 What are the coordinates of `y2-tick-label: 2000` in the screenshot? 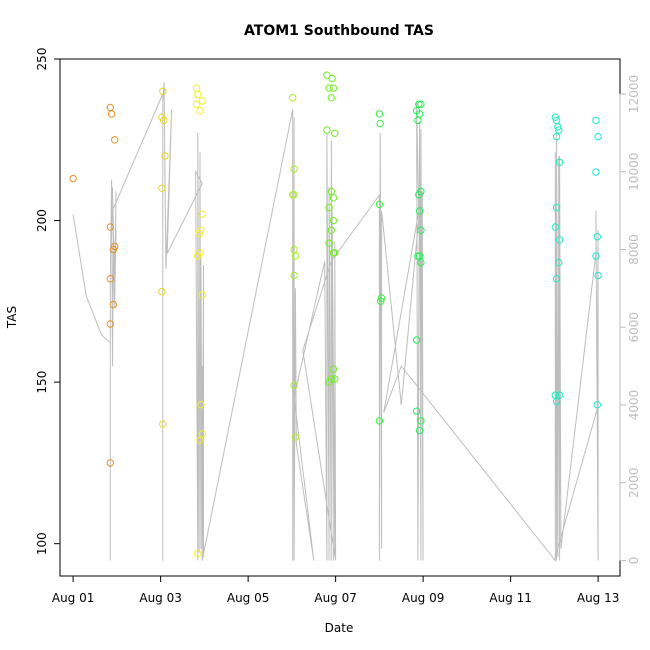 It's located at (634, 482).